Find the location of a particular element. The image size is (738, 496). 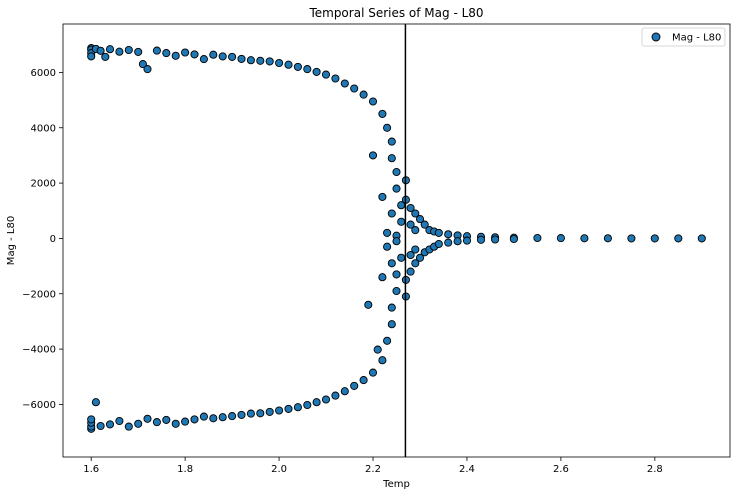

y-axis: −6000 −4000 −2000 0 2000 4000 6000 is located at coordinates (42, 239).